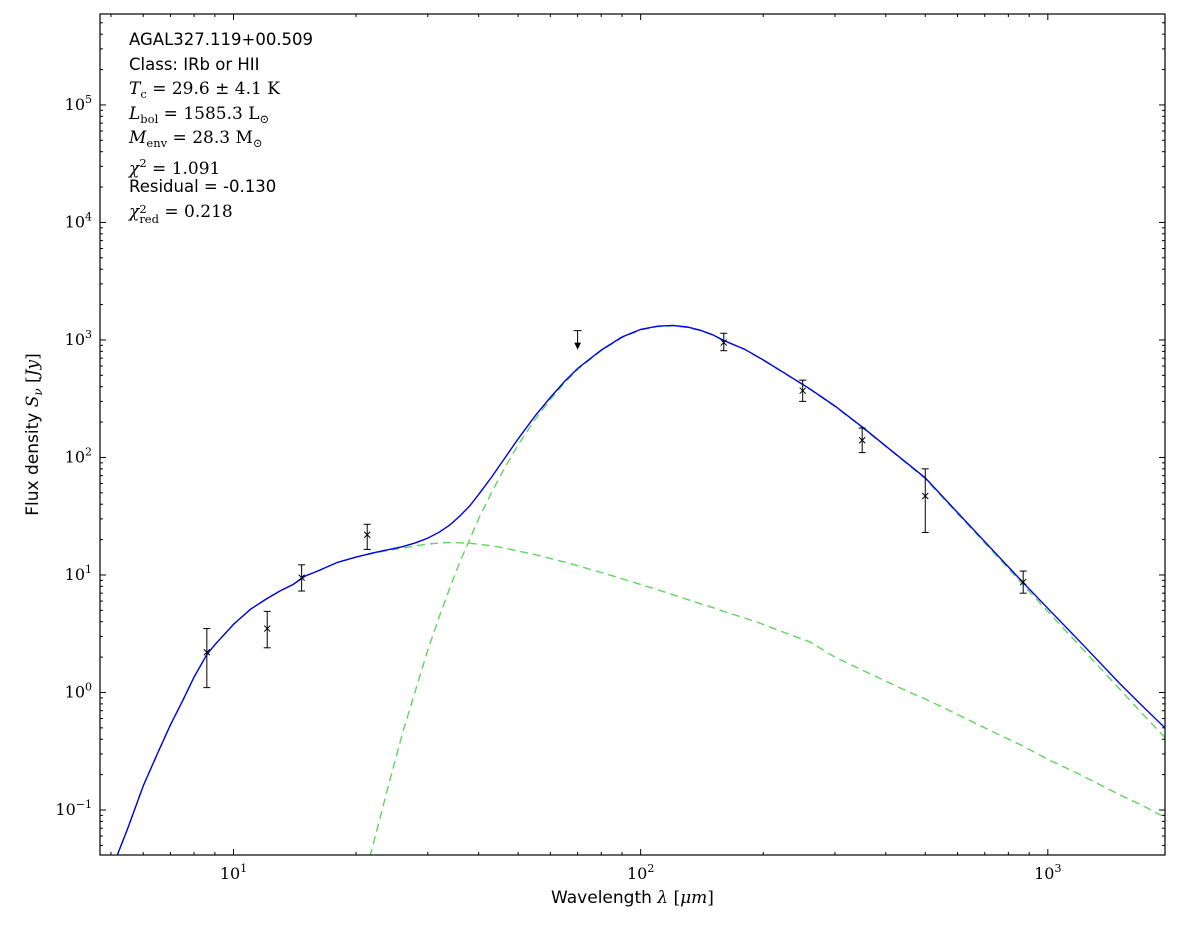  Describe the element at coordinates (149, 213) in the screenshot. I see `sub-sup-stack: 2 red` at that location.